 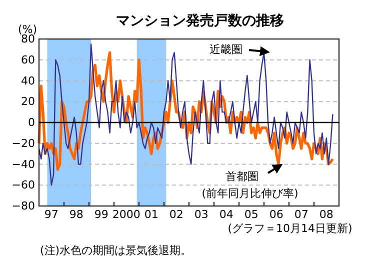 I want to click on annotation: (前年同月比伸び率), so click(x=250, y=193).